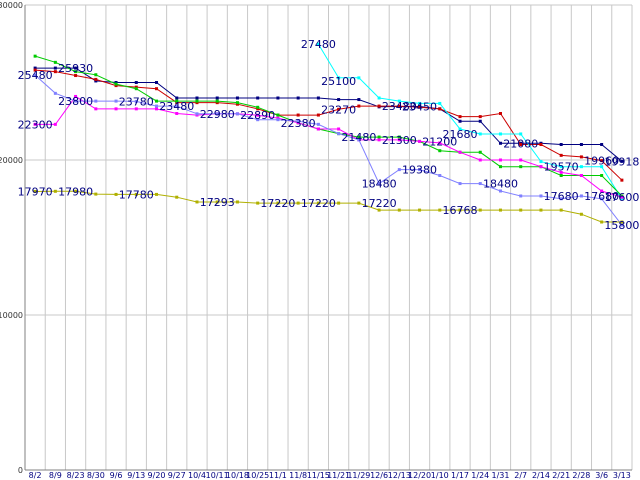 This screenshot has width=640, height=480. What do you see at coordinates (11, 5) in the screenshot?
I see `y-tick-label: 30000` at bounding box center [11, 5].